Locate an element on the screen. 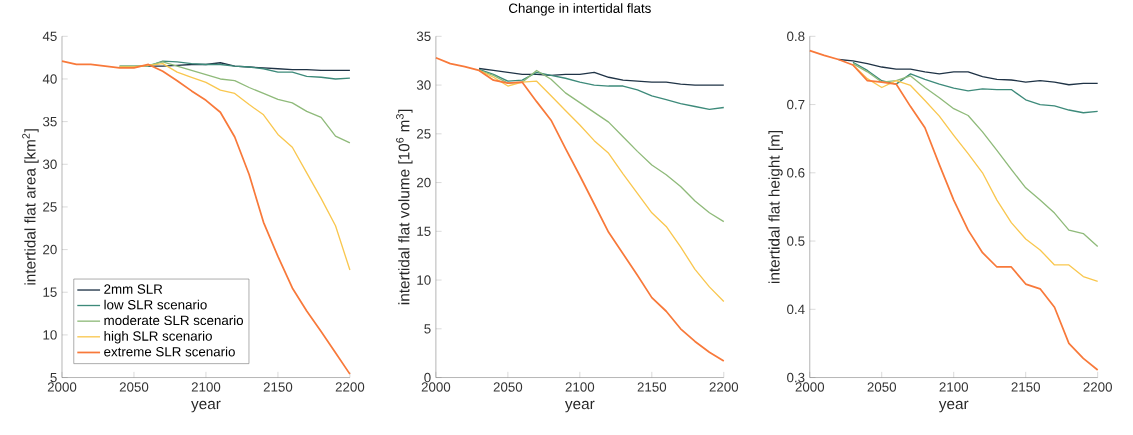 The height and width of the screenshot is (435, 1133). y-tick-label: 0.5 is located at coordinates (796, 241).